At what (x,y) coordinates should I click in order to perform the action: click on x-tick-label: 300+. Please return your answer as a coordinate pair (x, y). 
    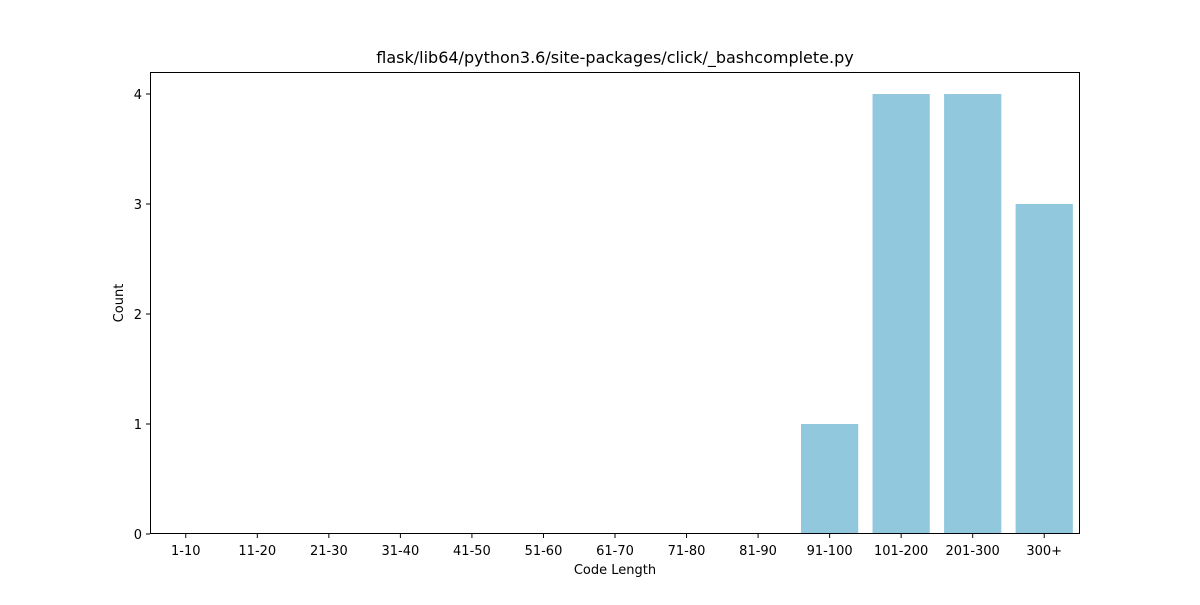
    Looking at the image, I should click on (1044, 551).